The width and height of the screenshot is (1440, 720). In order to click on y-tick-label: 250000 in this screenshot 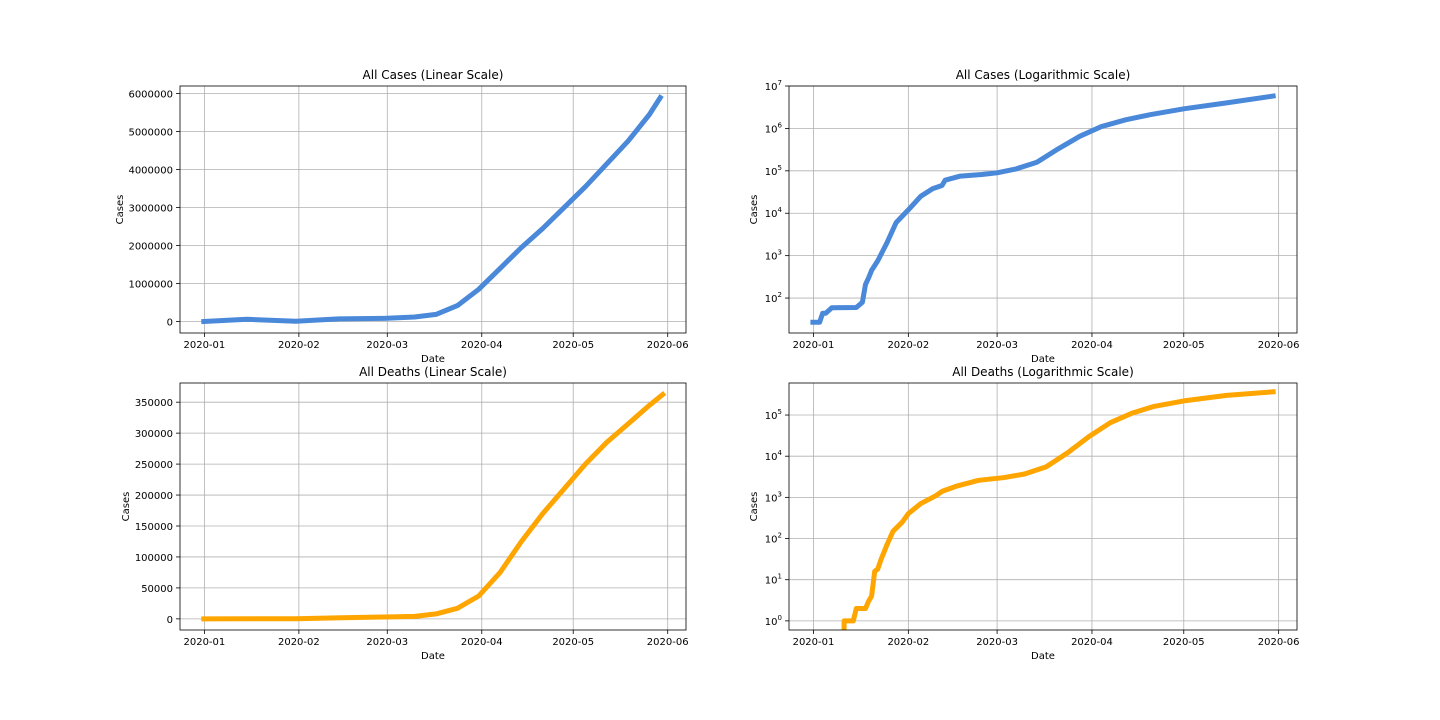, I will do `click(154, 465)`.